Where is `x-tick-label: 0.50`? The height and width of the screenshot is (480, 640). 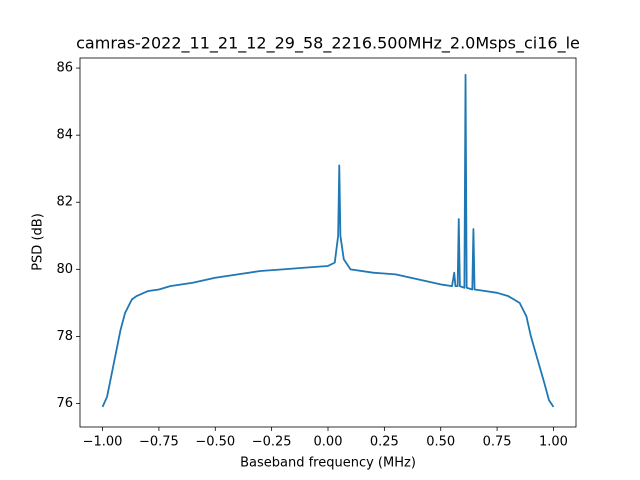 x-tick-label: 0.50 is located at coordinates (440, 442).